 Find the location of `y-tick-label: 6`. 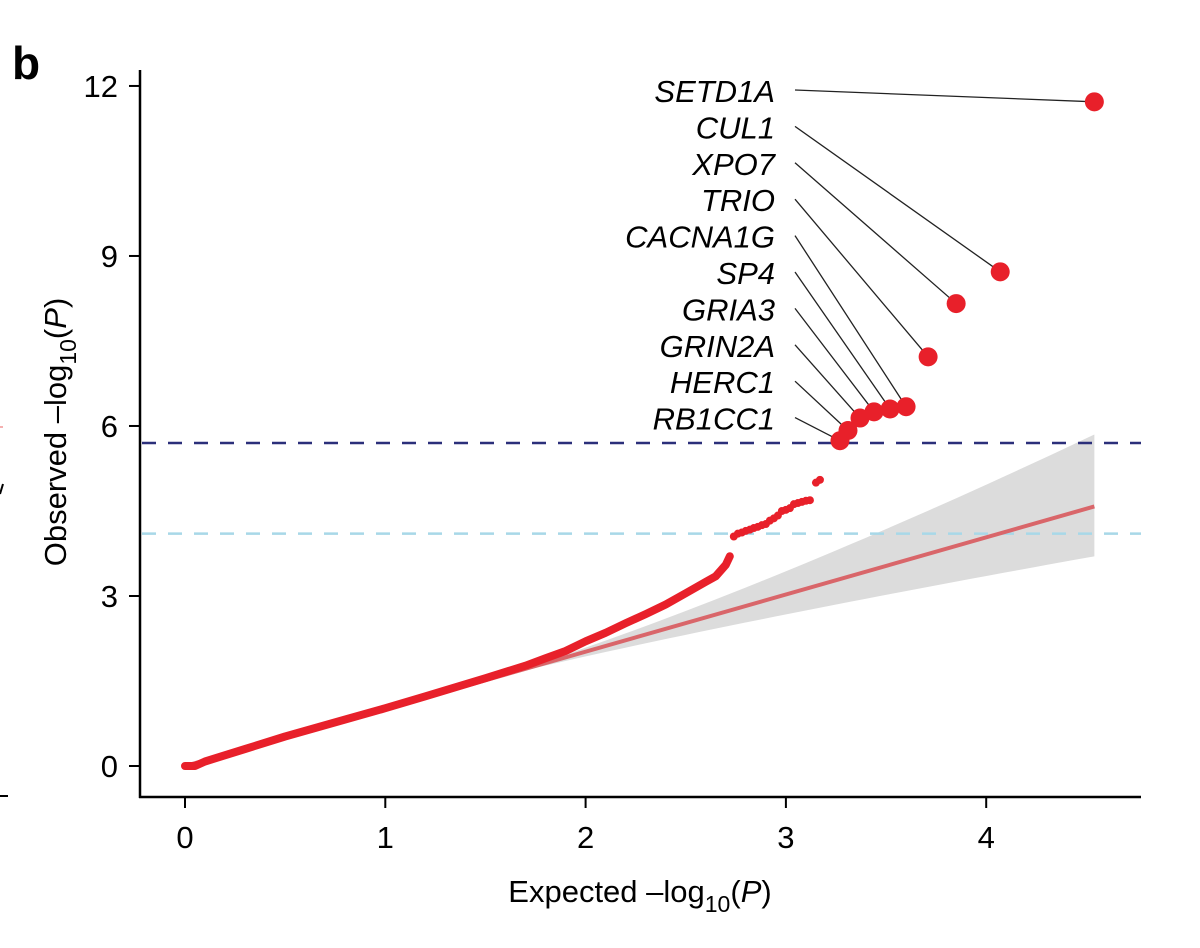

y-tick-label: 6 is located at coordinates (109, 426).